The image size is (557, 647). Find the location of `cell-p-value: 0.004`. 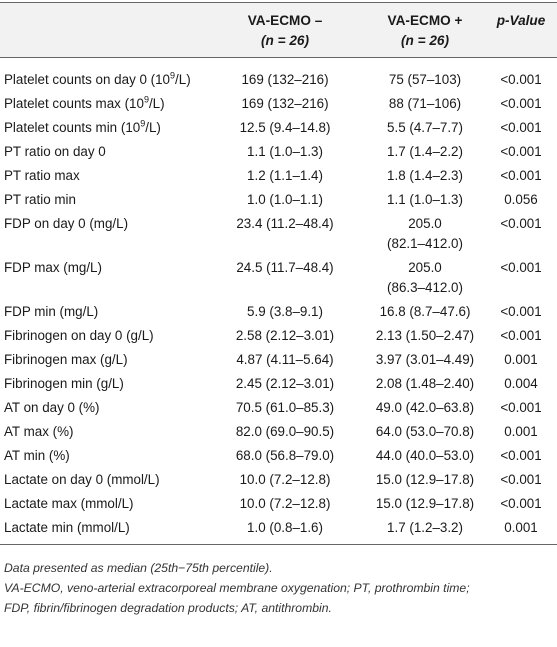

cell-p-value: 0.004 is located at coordinates (521, 383).